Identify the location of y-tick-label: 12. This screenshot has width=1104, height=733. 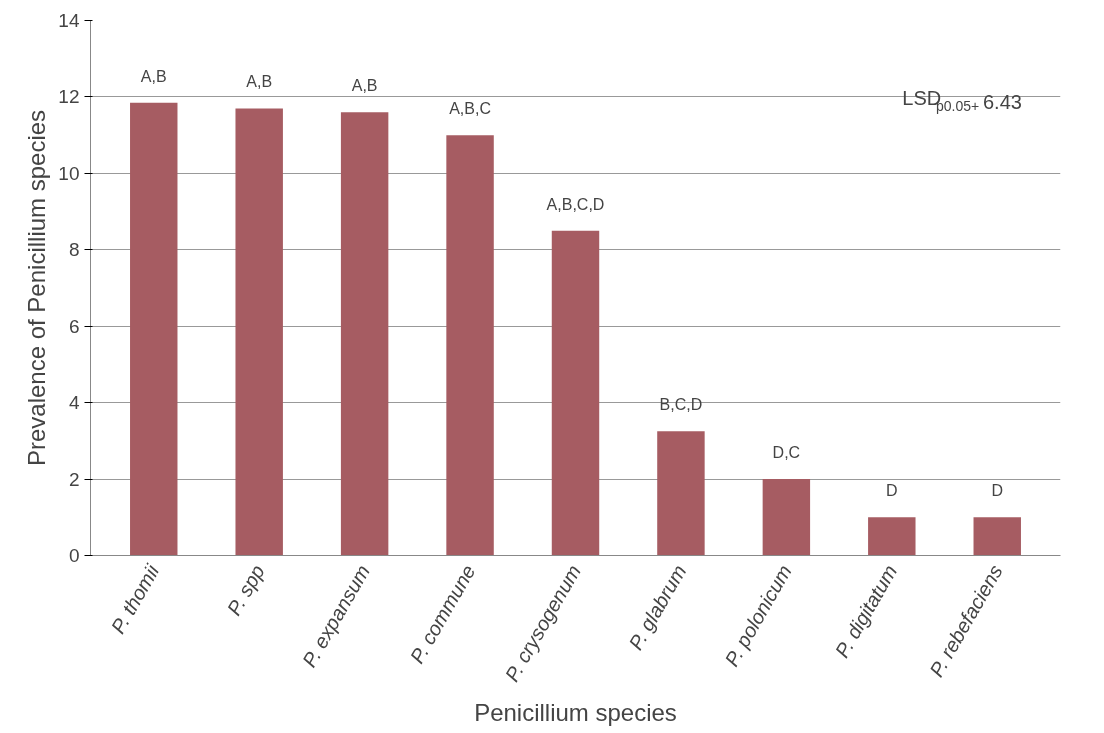
(69, 97).